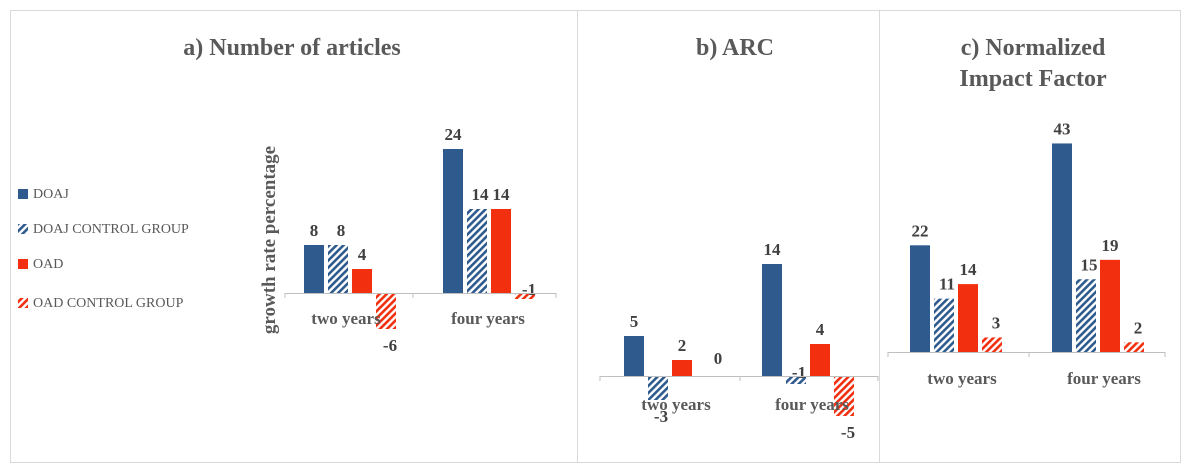  What do you see at coordinates (920, 230) in the screenshot?
I see `data-label: 22` at bounding box center [920, 230].